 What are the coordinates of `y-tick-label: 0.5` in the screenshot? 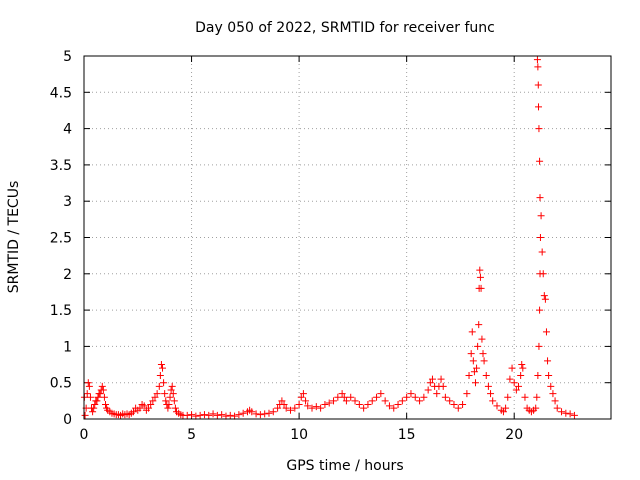 It's located at (61, 384).